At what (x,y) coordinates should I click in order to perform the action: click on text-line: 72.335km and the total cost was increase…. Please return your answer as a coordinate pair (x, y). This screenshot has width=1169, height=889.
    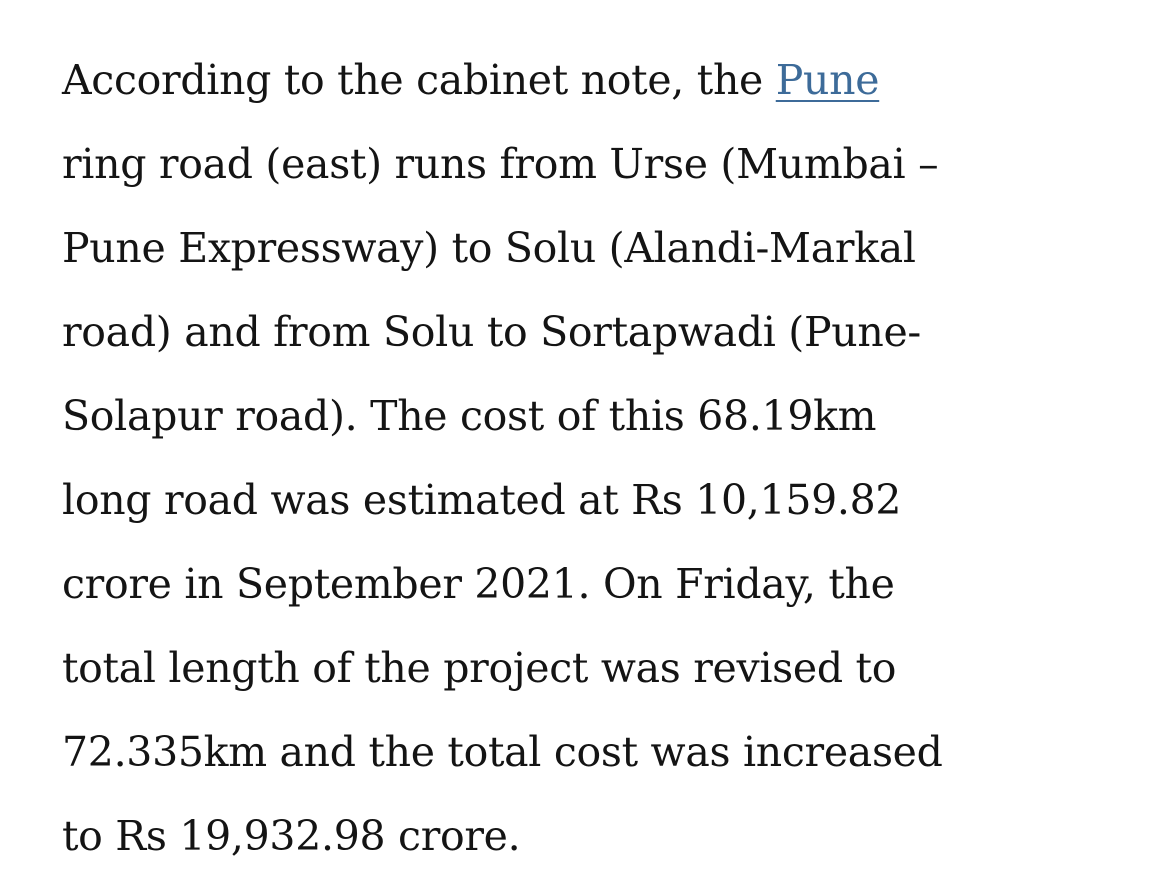
    Looking at the image, I should click on (502, 752).